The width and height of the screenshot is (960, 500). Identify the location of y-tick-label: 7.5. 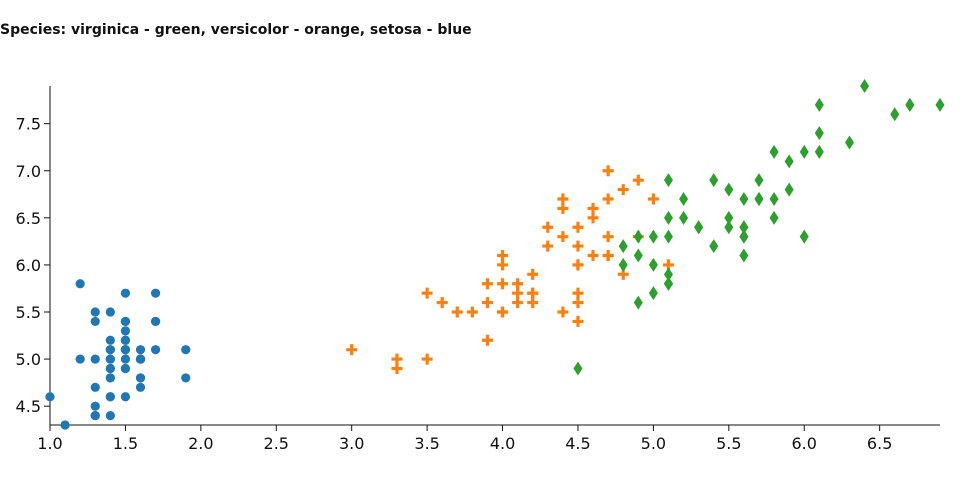
(28, 124).